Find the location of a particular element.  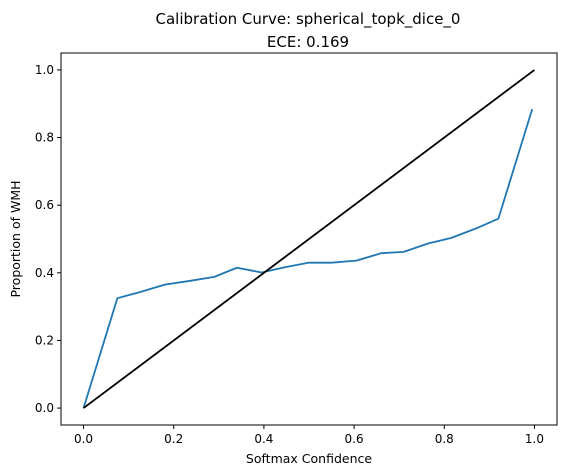

y-axis: 0.0 0.2 0.4 0.6 0.8 1.0 is located at coordinates (48, 239).